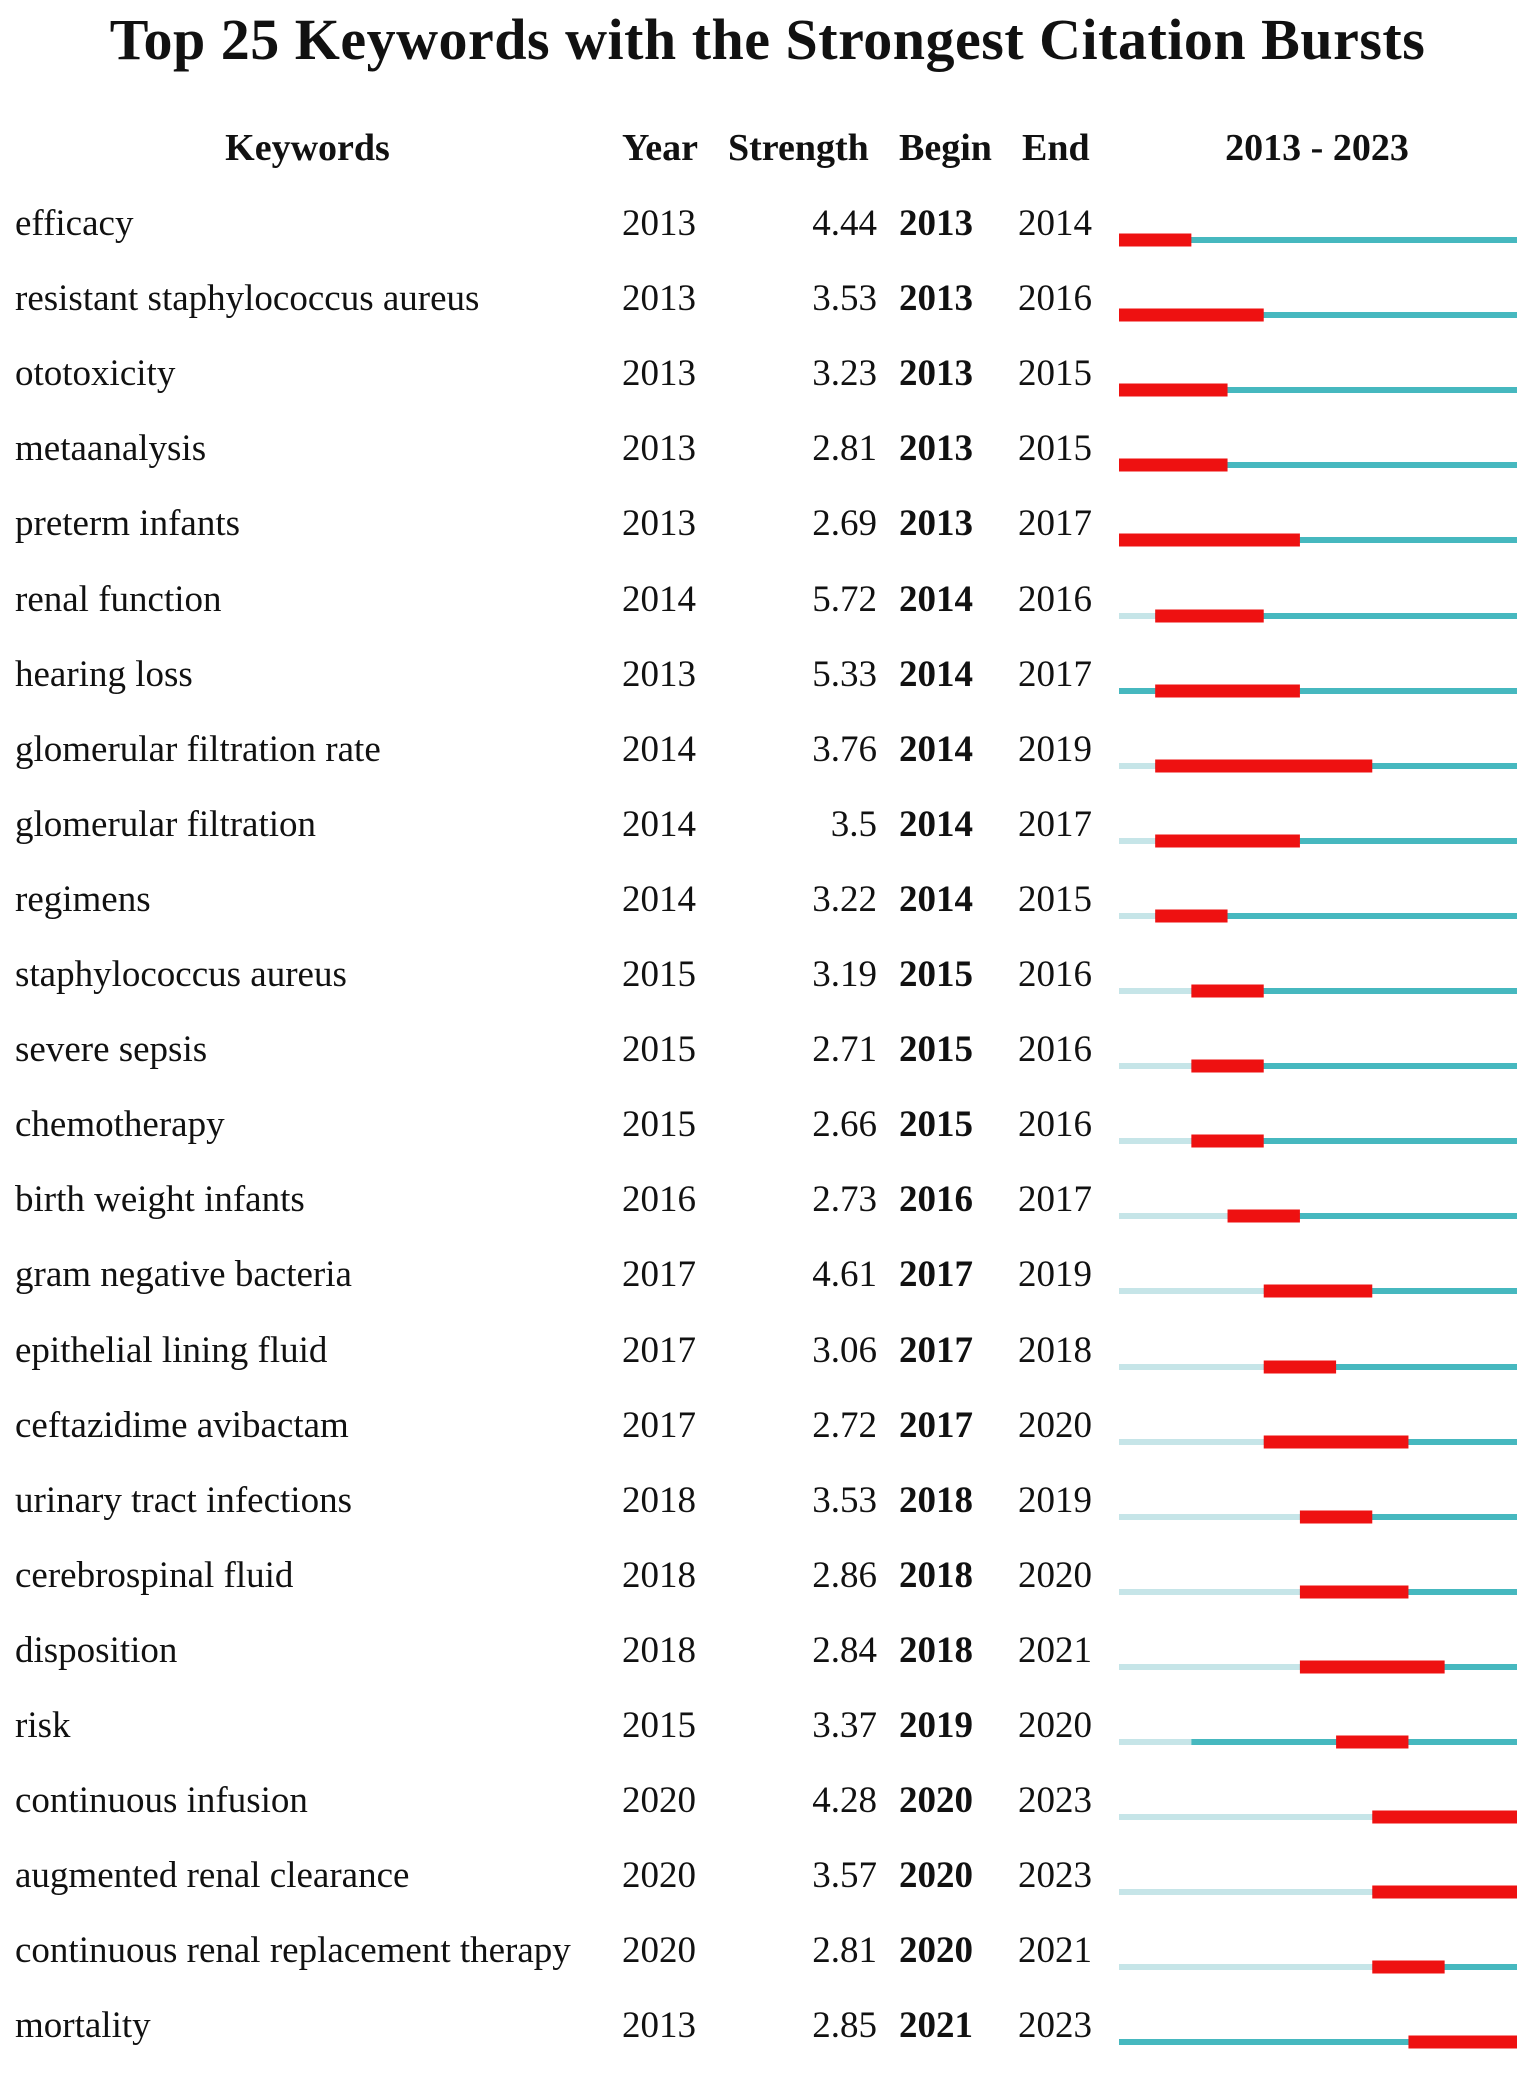 This screenshot has width=1535, height=2079. What do you see at coordinates (95, 374) in the screenshot?
I see `keyword-cell: ototoxicity` at bounding box center [95, 374].